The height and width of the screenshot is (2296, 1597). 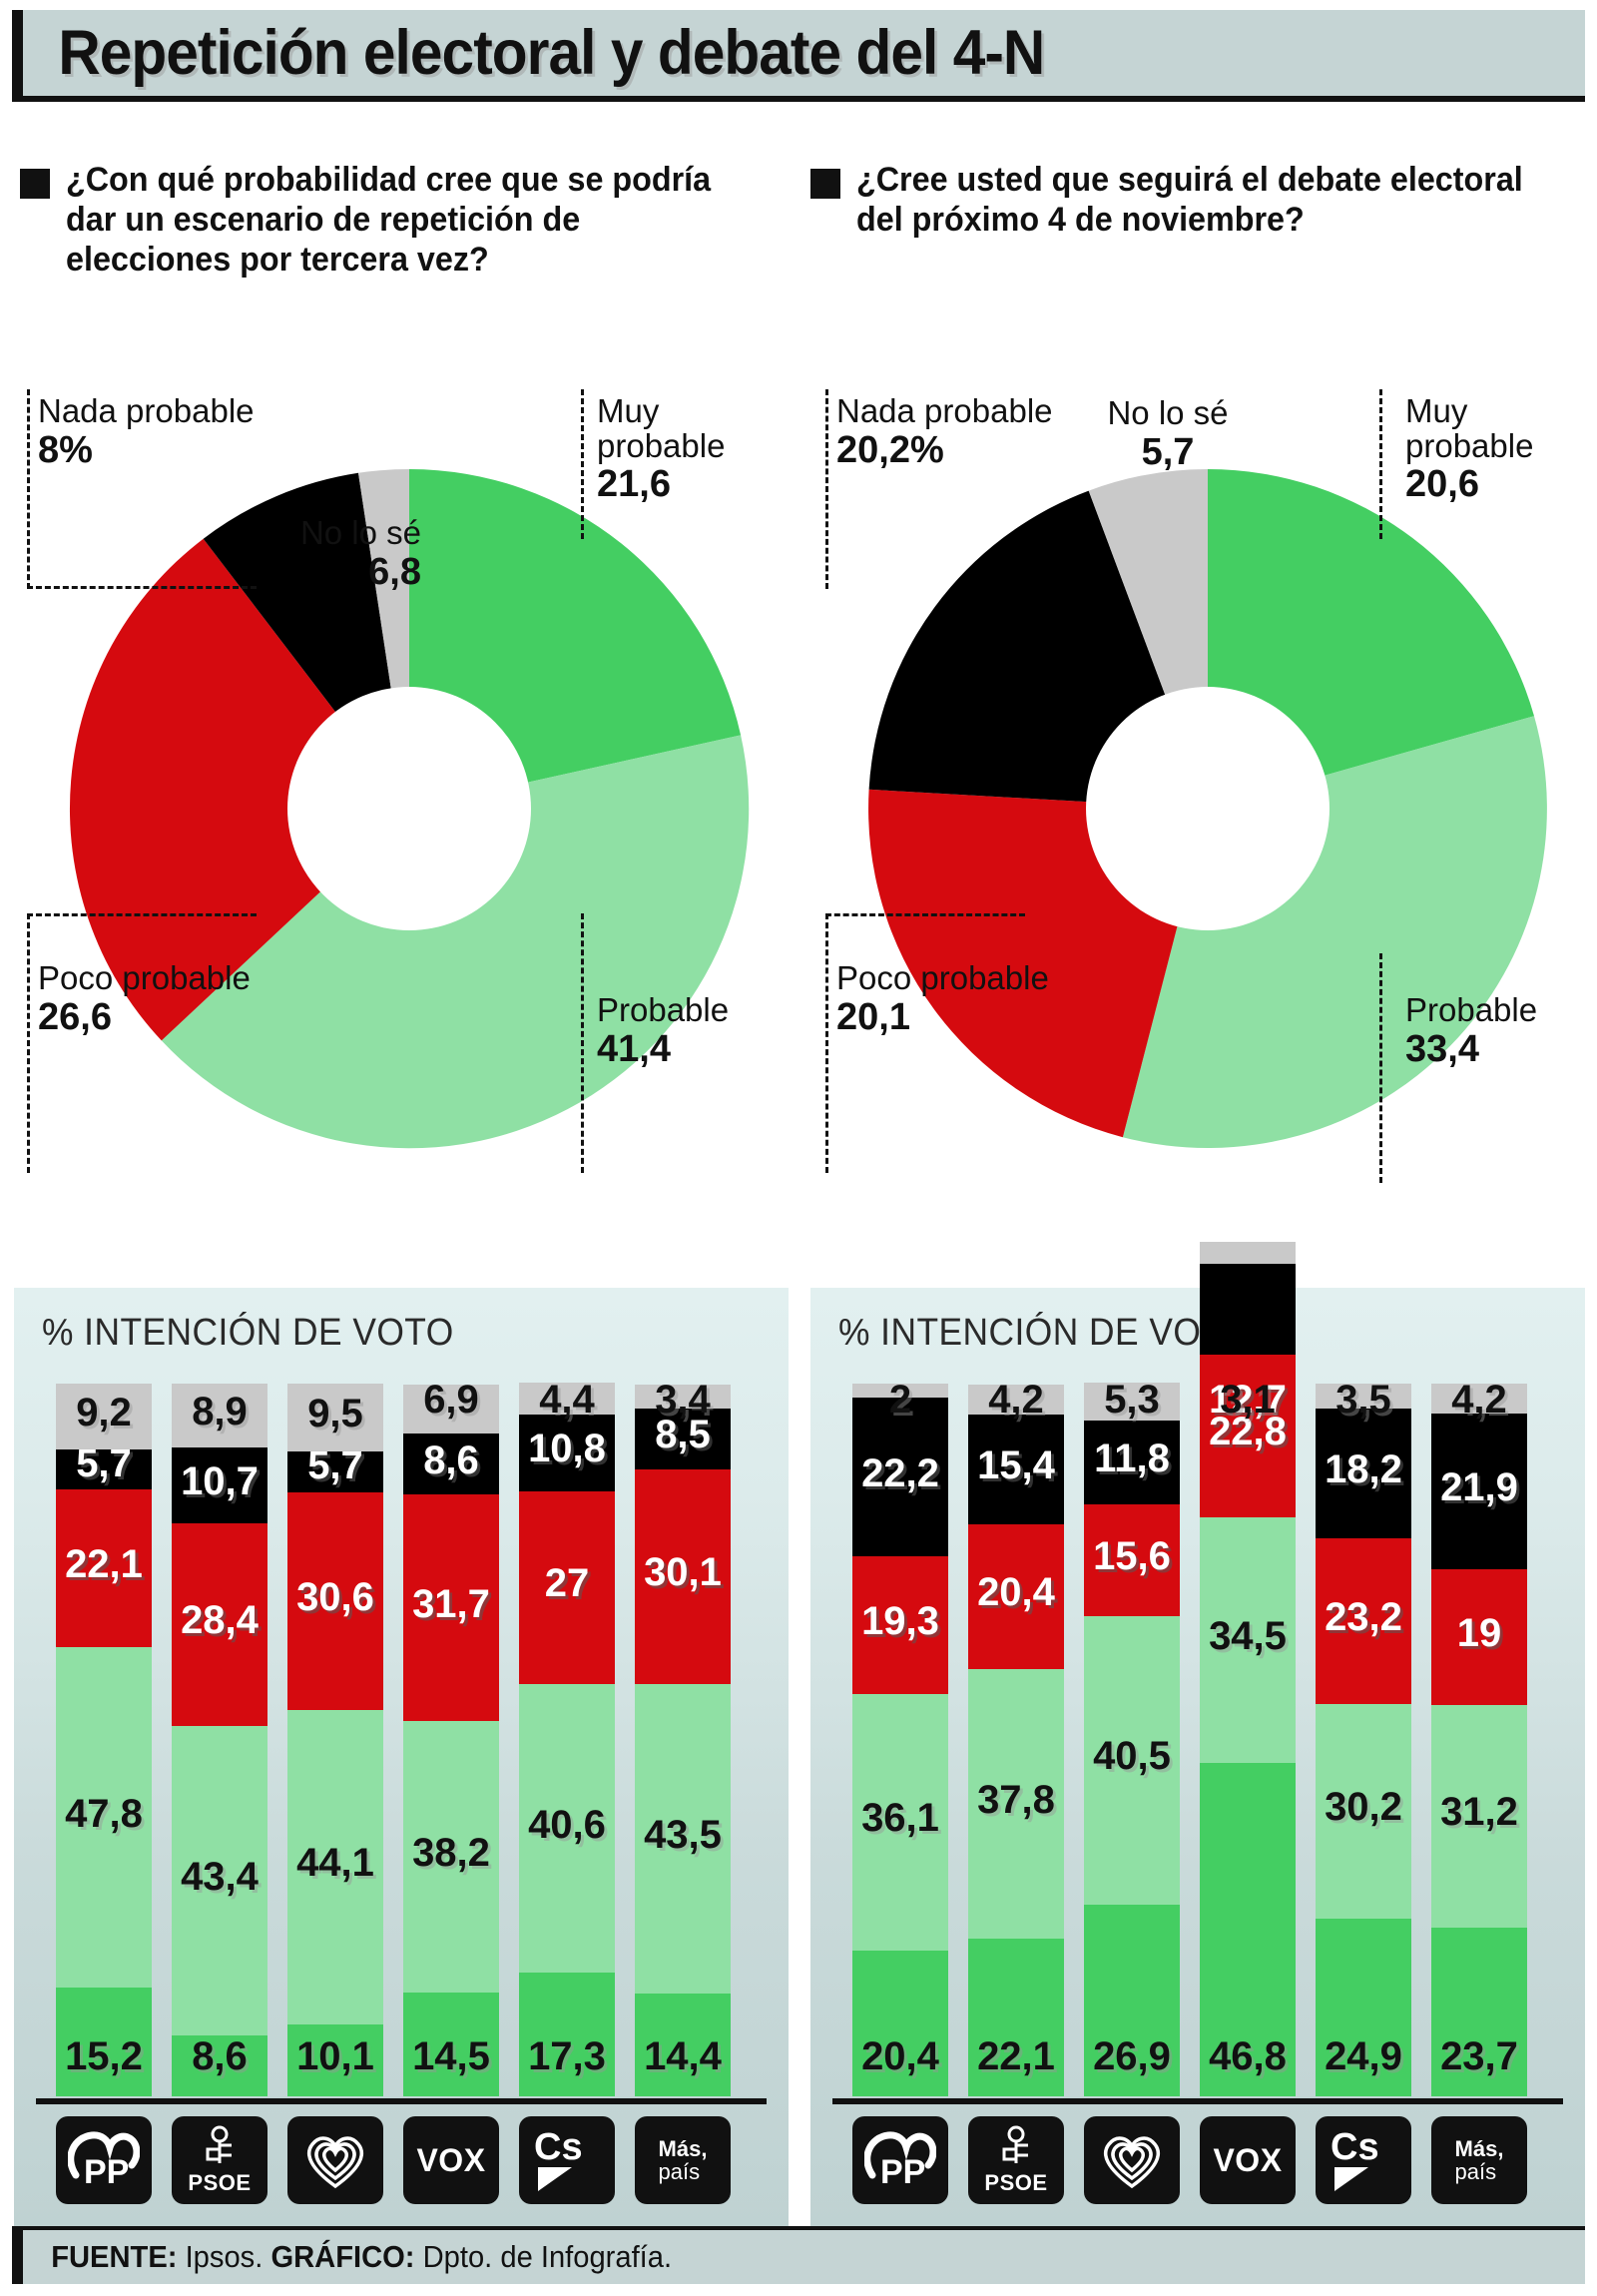 I want to click on bar-segment-label: 30,2, so click(x=1364, y=1808).